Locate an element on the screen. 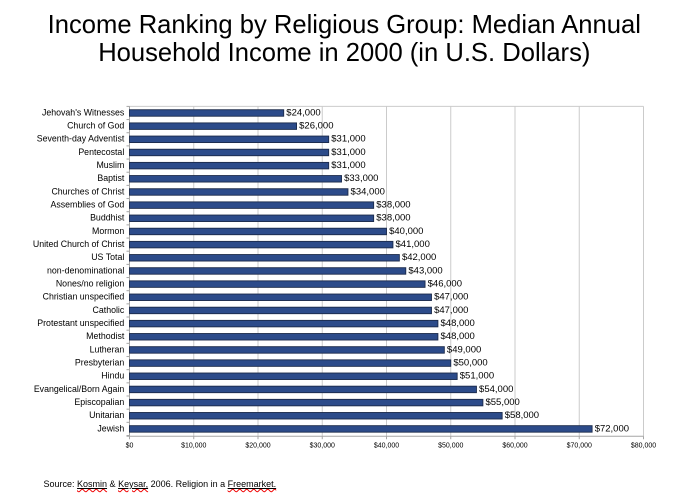 The width and height of the screenshot is (680, 504). svg-text: Churches of Christ is located at coordinates (87, 191).